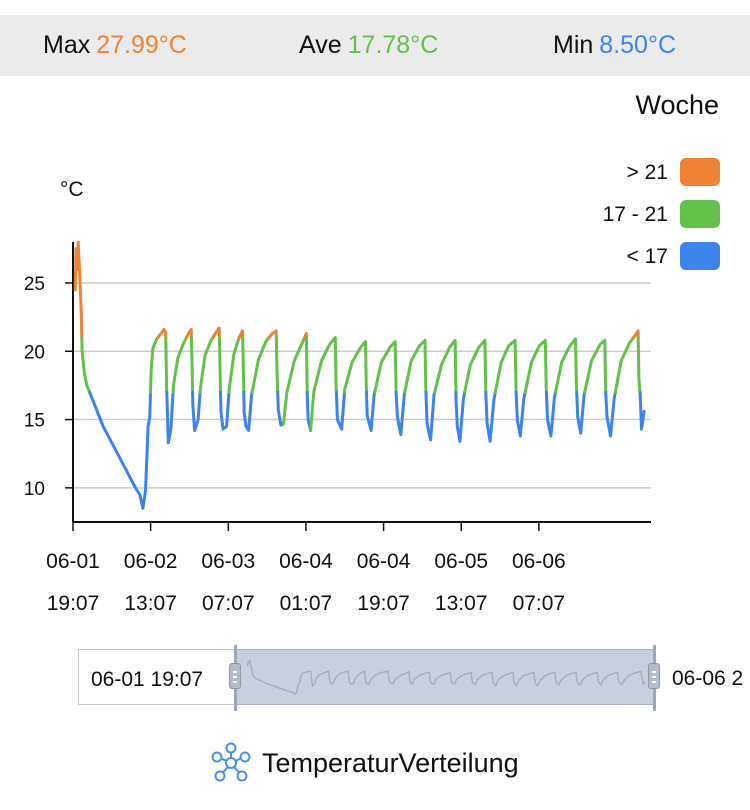  I want to click on range-end-handle, so click(654, 676).